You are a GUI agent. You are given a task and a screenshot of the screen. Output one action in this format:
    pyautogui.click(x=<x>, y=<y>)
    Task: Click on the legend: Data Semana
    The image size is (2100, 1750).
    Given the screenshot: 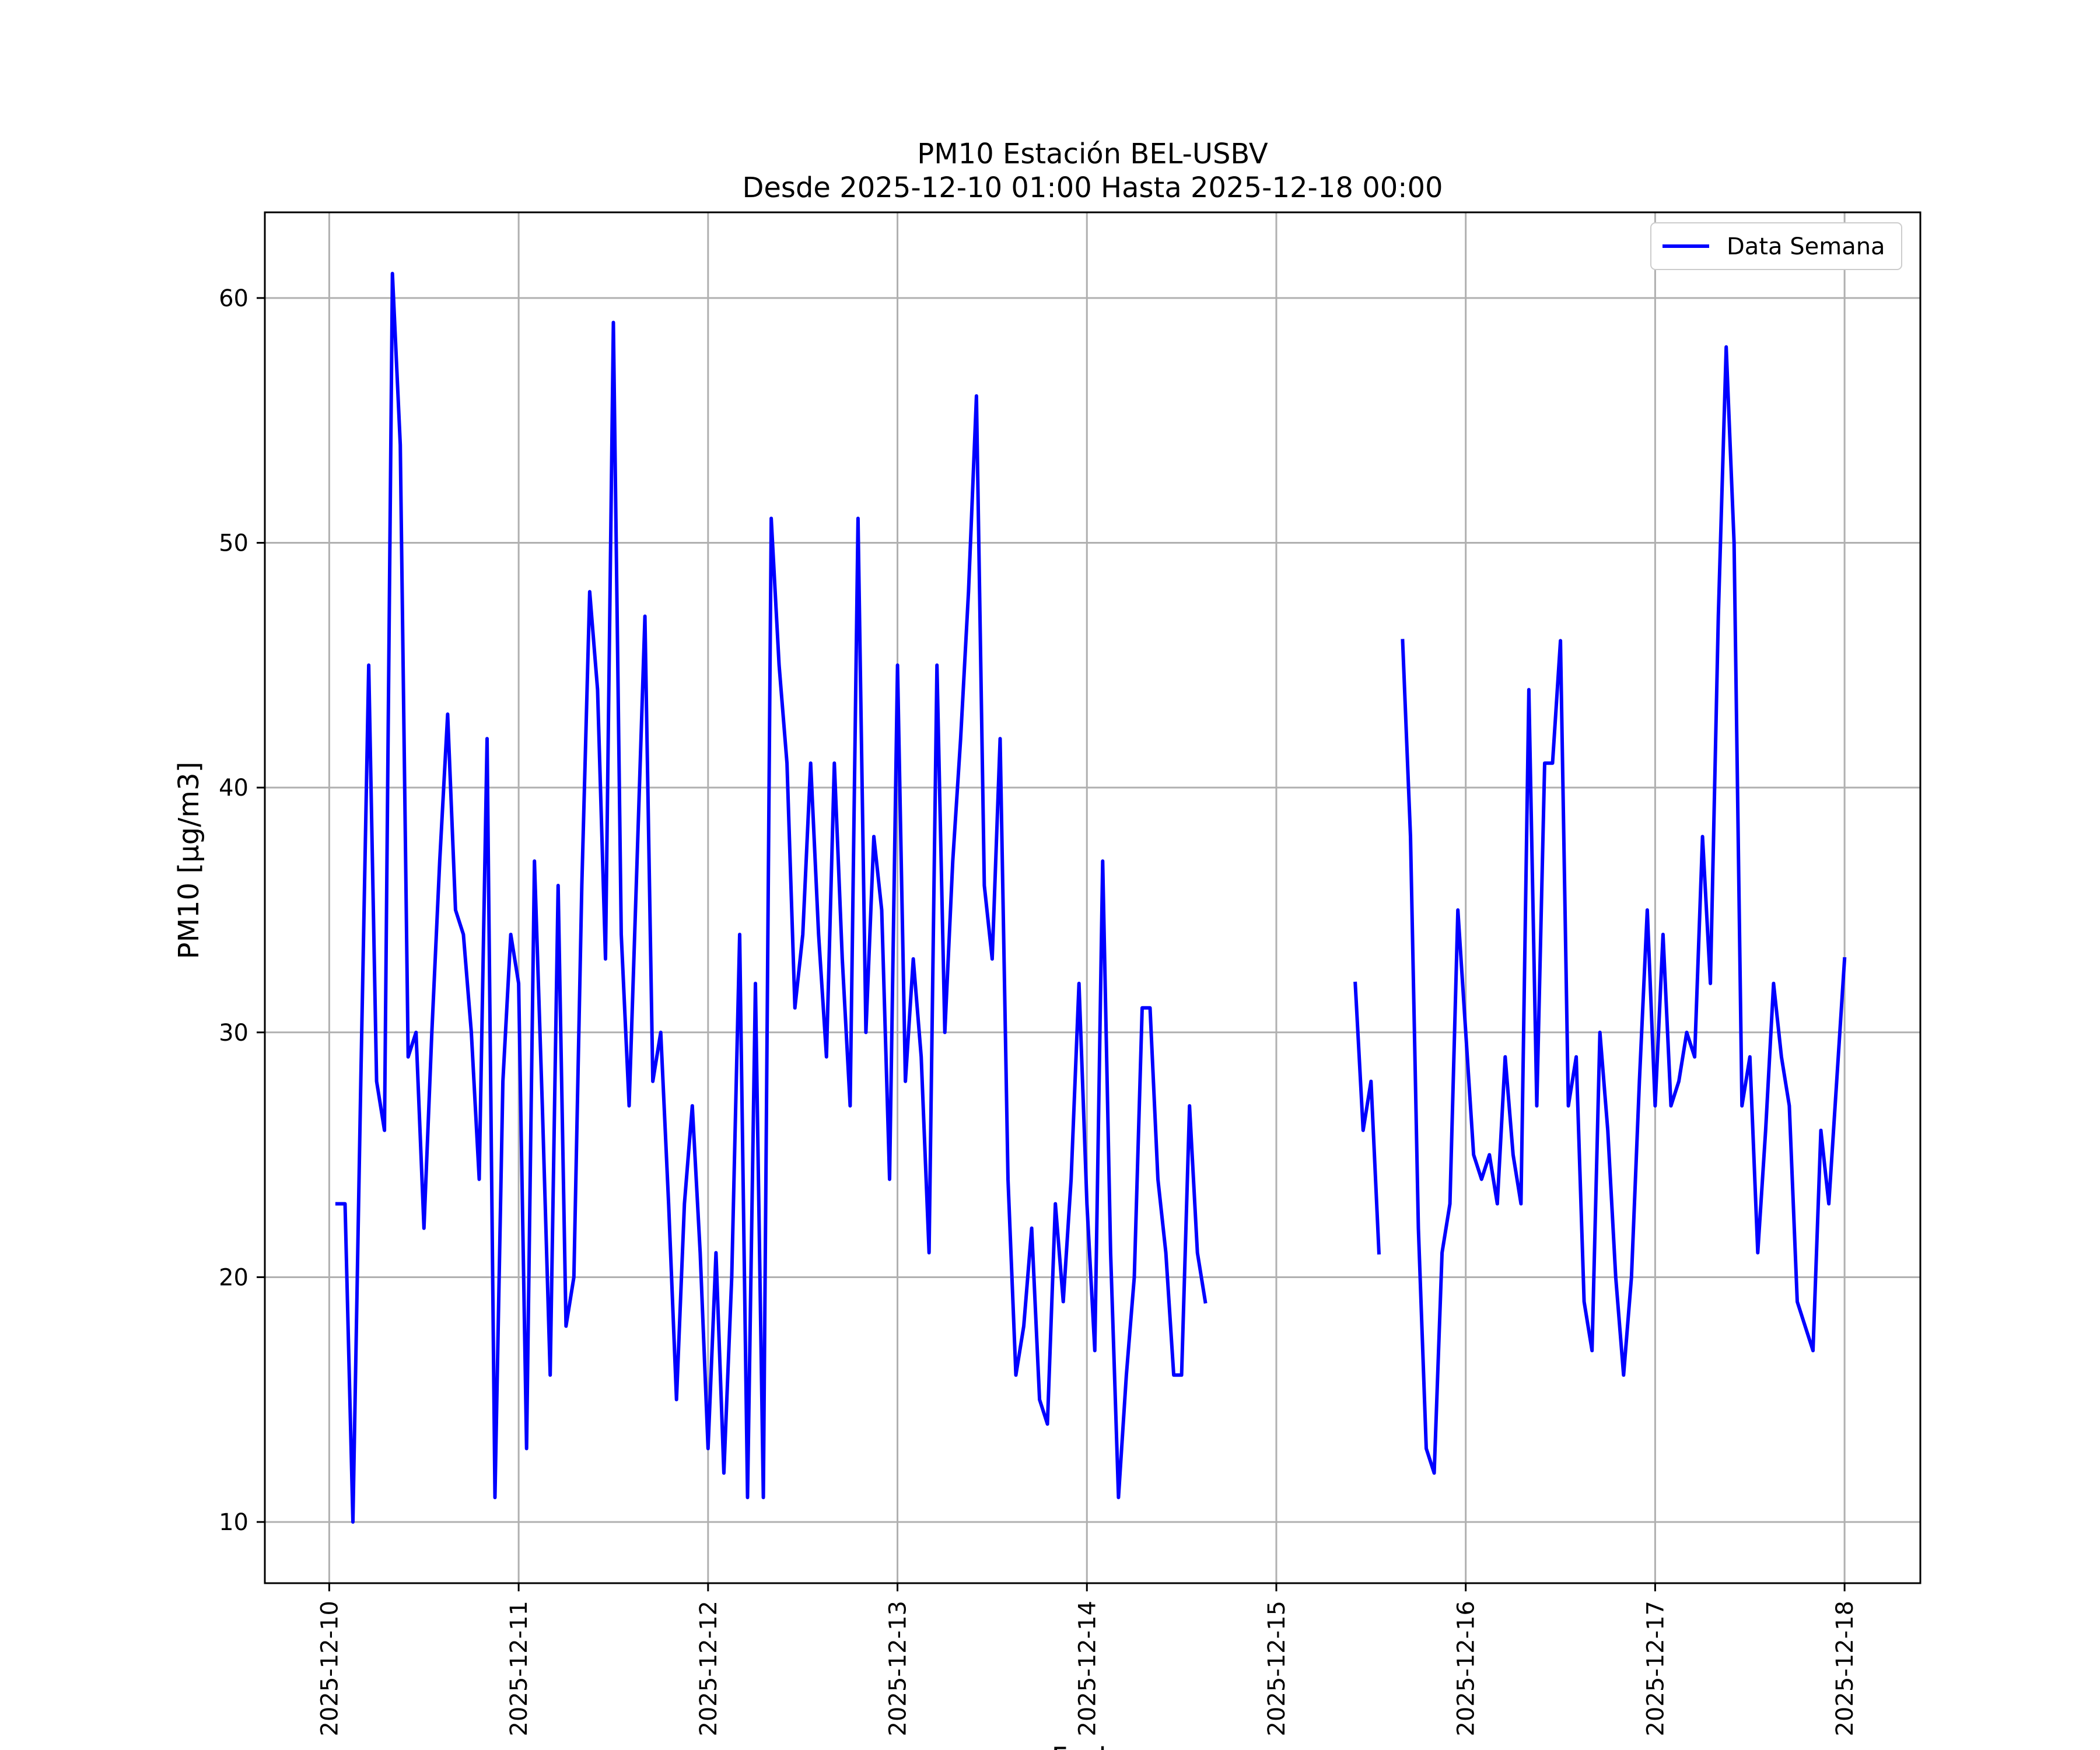 What is the action you would take?
    pyautogui.click(x=1776, y=246)
    